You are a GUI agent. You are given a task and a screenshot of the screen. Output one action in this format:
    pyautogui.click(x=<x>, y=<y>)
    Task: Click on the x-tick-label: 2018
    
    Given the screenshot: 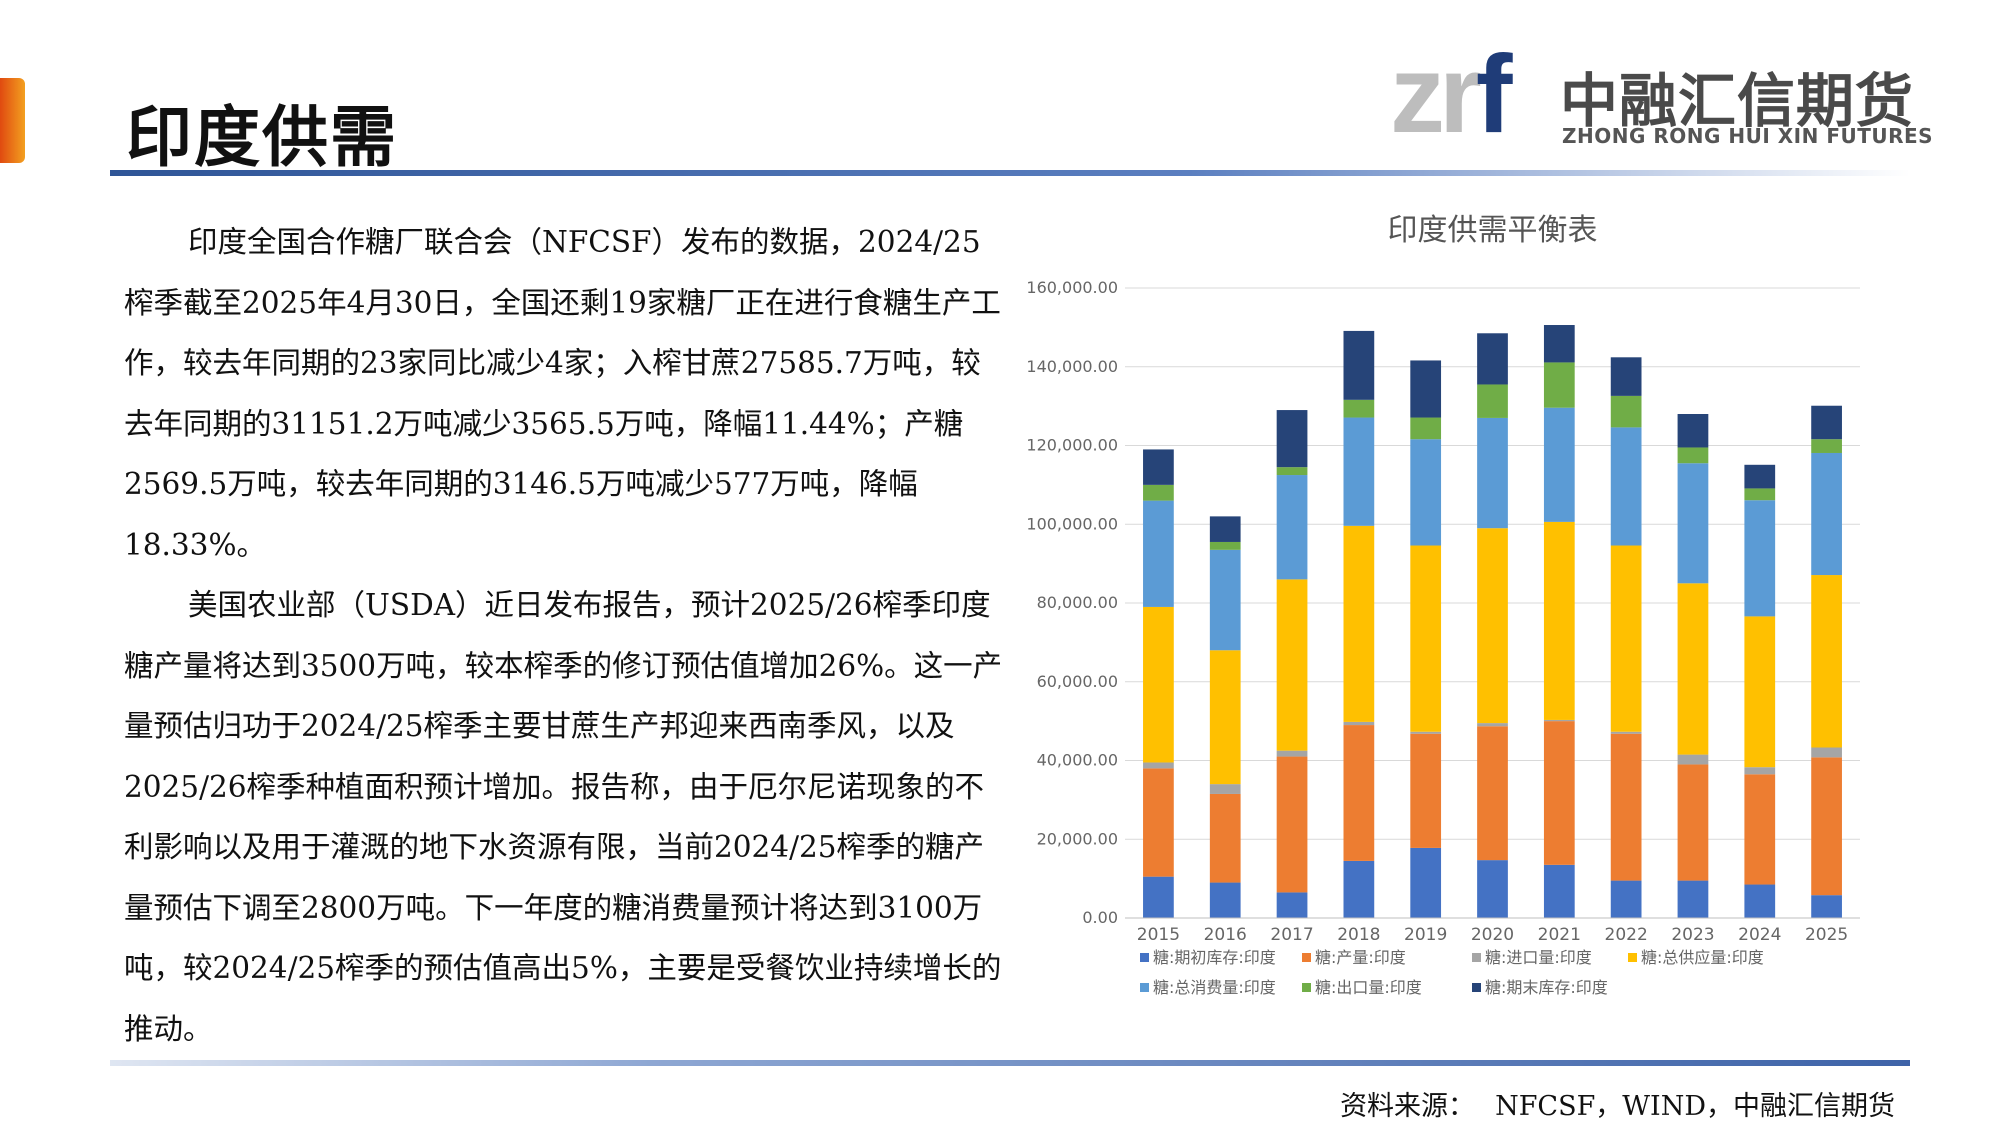 What is the action you would take?
    pyautogui.click(x=1358, y=935)
    